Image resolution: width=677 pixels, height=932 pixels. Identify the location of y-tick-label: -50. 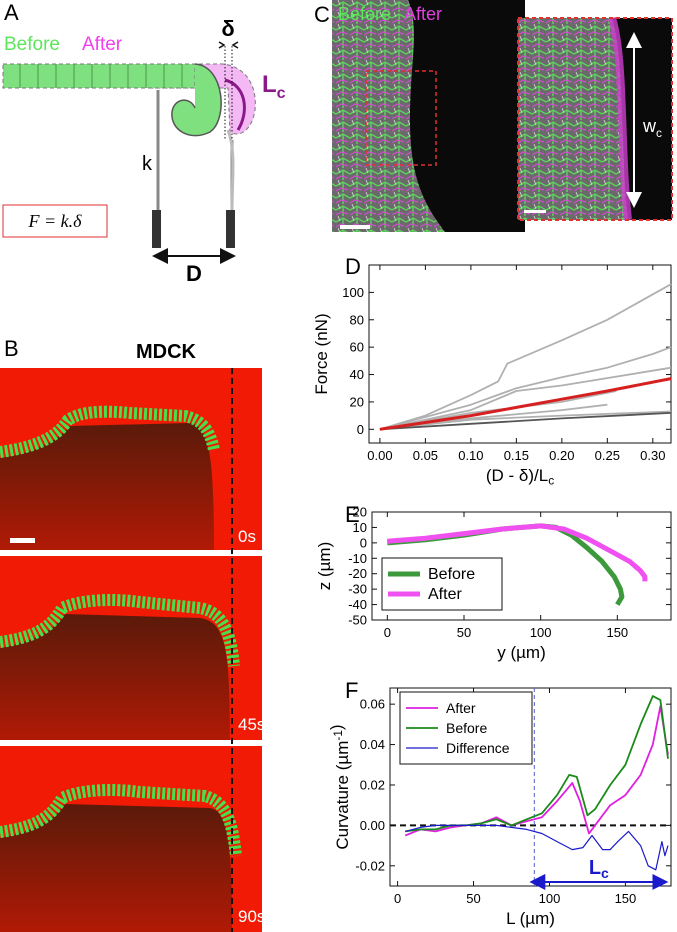
(357, 620).